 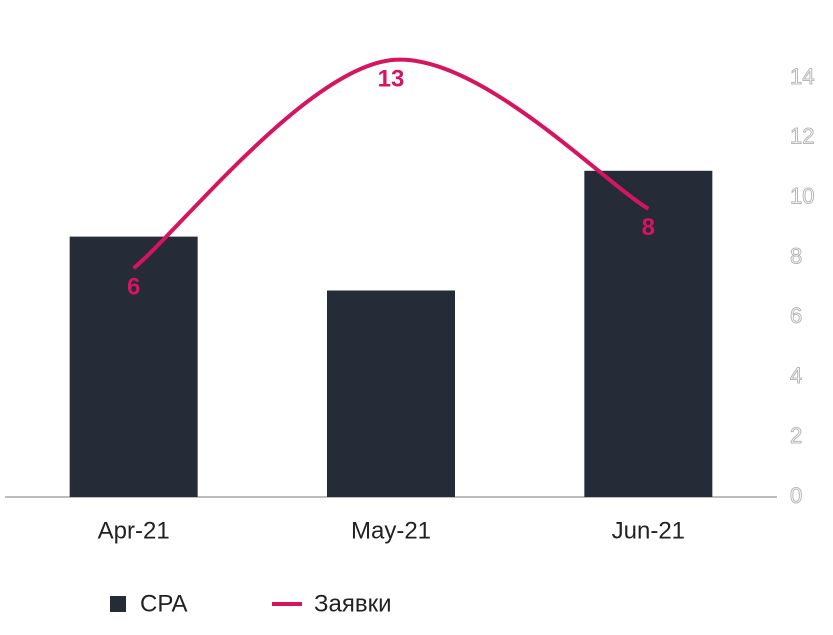 I want to click on data-label: 6, so click(x=133, y=287).